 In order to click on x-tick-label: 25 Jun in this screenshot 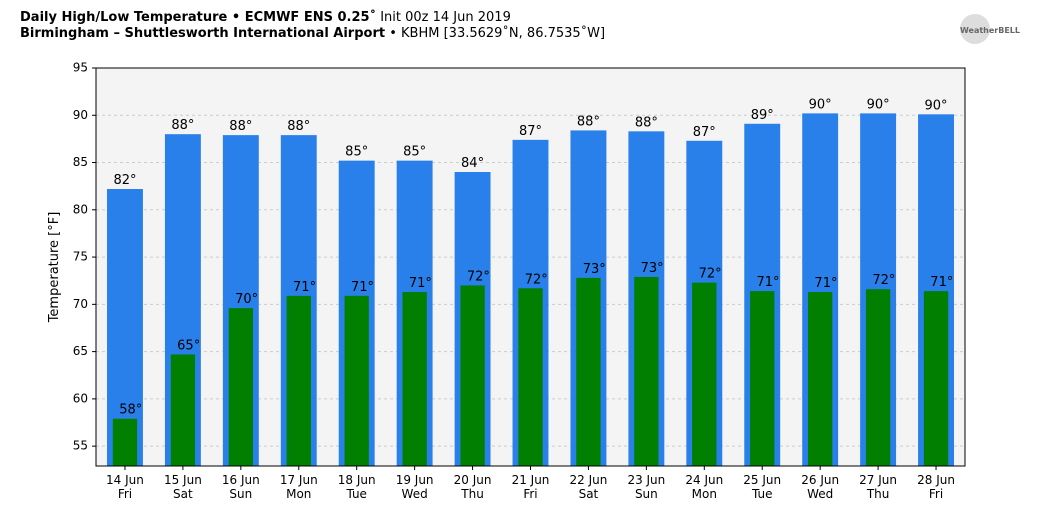, I will do `click(762, 480)`.